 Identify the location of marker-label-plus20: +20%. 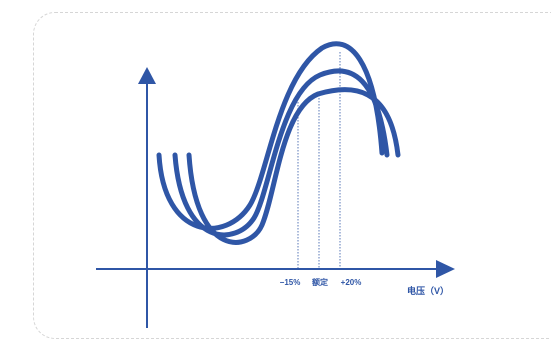
(351, 282).